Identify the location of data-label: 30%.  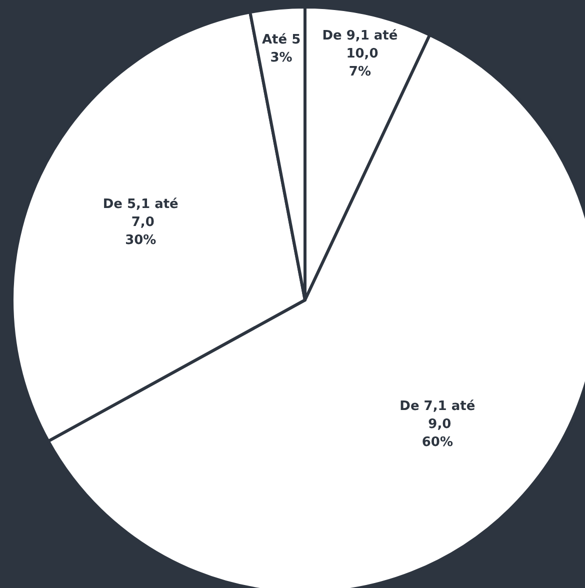
(140, 240).